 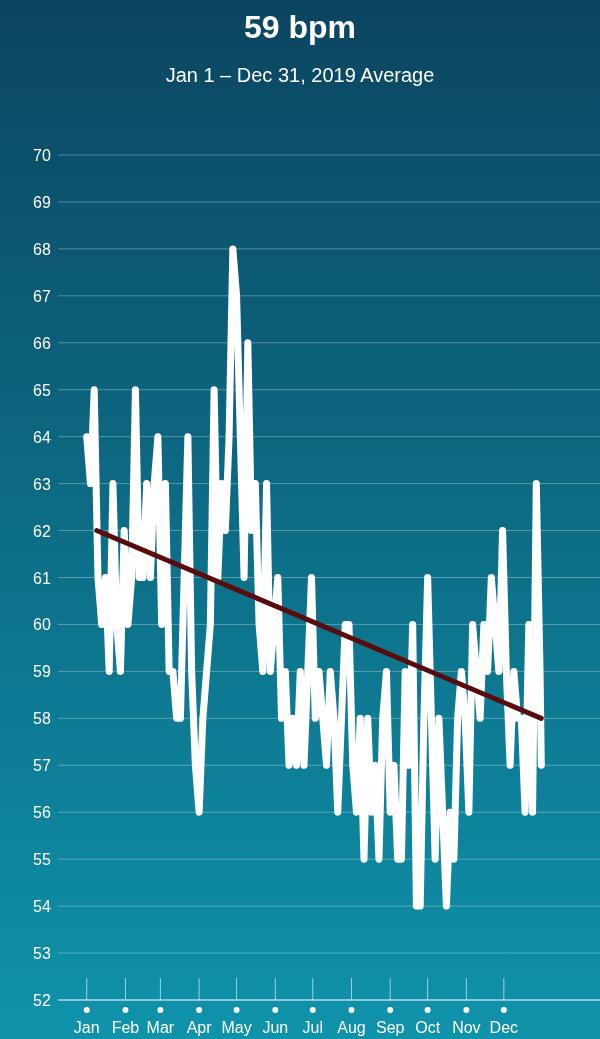 I want to click on y-tick-label: 61, so click(x=42, y=578).